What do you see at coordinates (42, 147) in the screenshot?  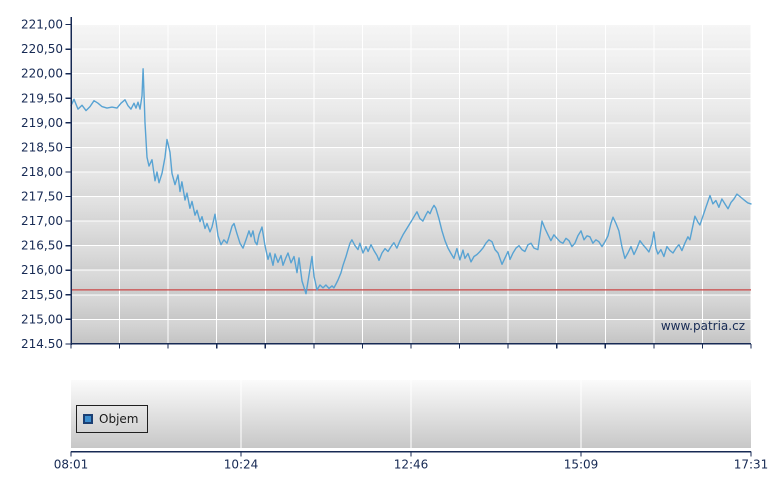 I see `y-tick-label: 218,50` at bounding box center [42, 147].